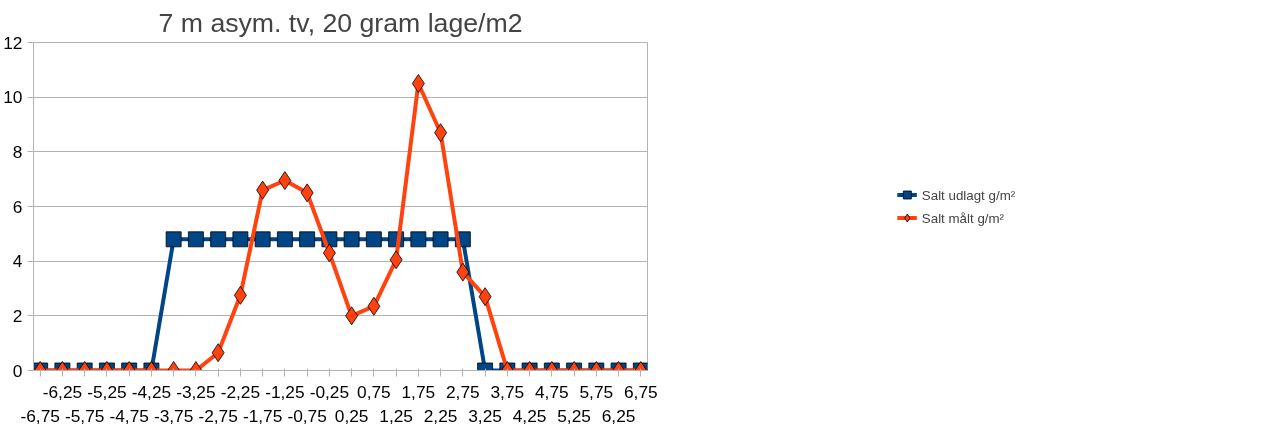  What do you see at coordinates (40, 415) in the screenshot?
I see `x-tick-label: -6,75` at bounding box center [40, 415].